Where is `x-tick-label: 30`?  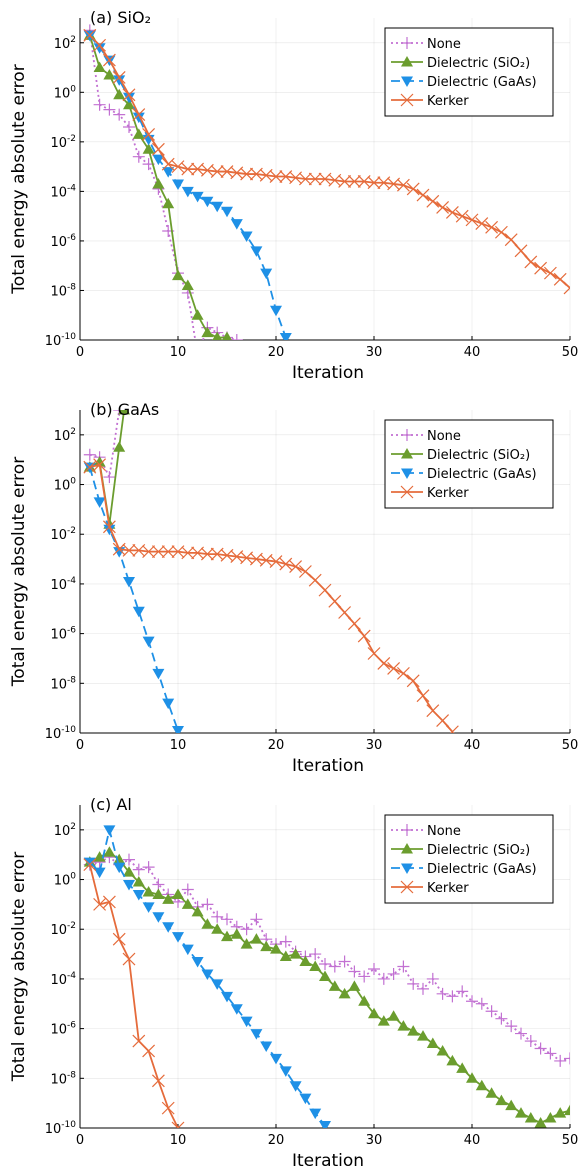
x-tick-label: 30 is located at coordinates (374, 1140).